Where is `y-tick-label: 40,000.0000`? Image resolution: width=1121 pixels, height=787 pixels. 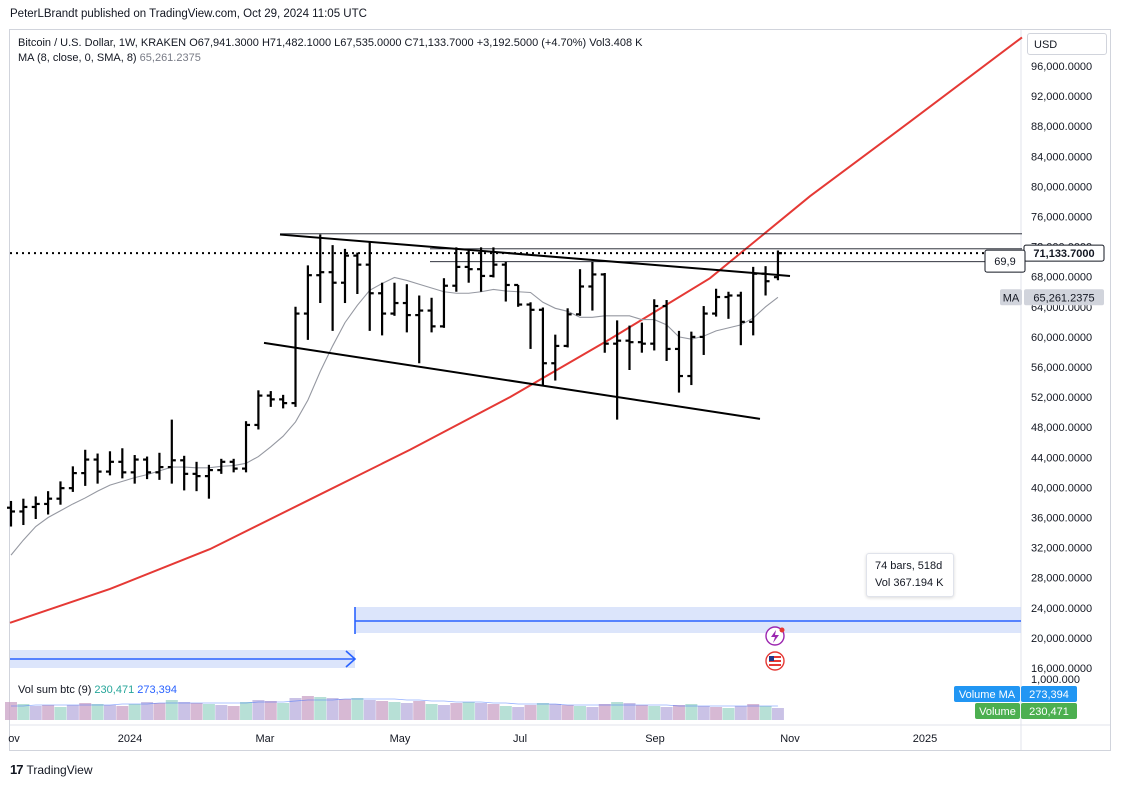
y-tick-label: 40,000.0000 is located at coordinates (1061, 488).